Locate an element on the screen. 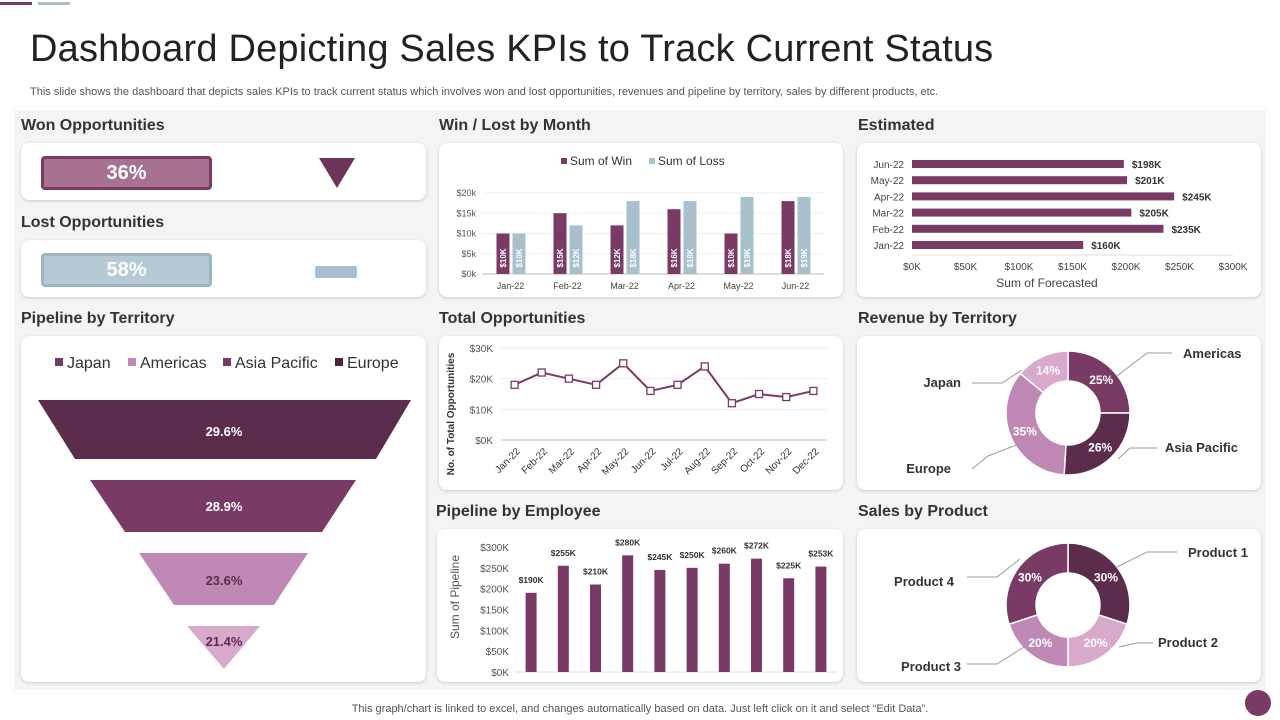 The height and width of the screenshot is (720, 1280). estimated-ytick: May-22 is located at coordinates (888, 181).